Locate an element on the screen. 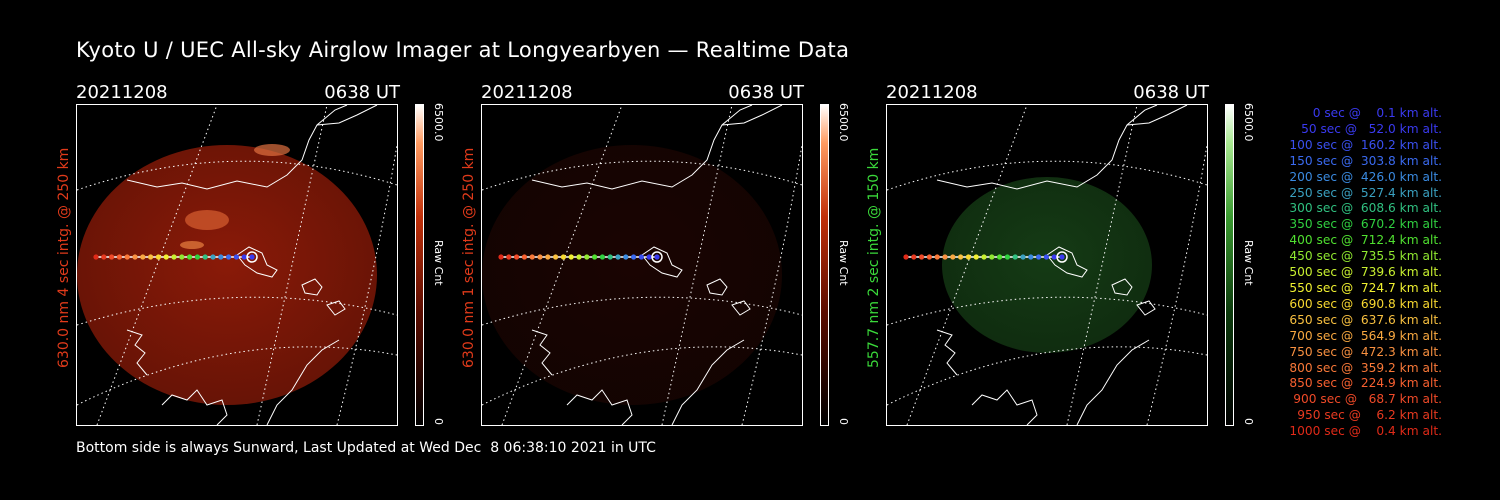 This screenshot has width=1500, height=500. legend-entry: 350 sec @ 670.2 km alt. is located at coordinates (1365, 224).